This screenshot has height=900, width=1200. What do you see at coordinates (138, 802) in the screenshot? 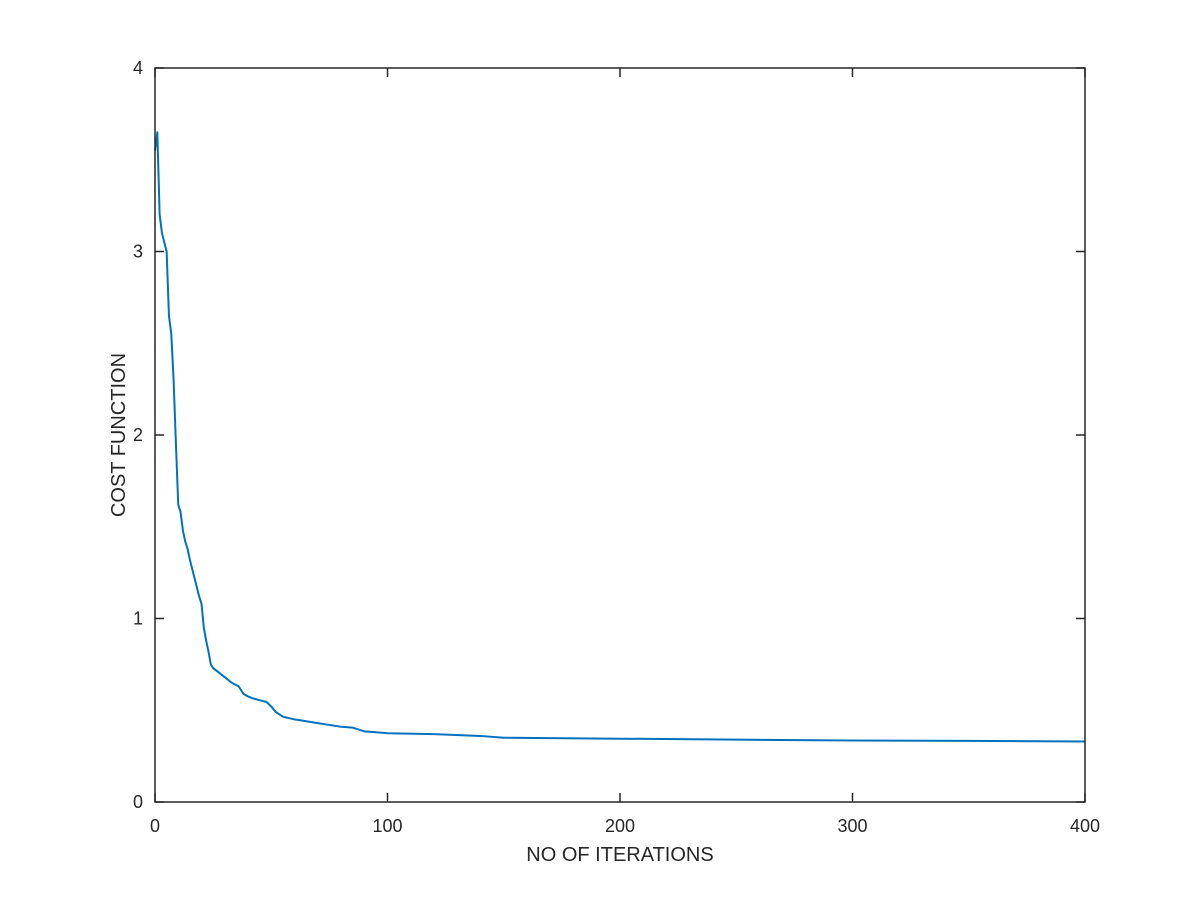
I see `y-tick-label: 0` at bounding box center [138, 802].